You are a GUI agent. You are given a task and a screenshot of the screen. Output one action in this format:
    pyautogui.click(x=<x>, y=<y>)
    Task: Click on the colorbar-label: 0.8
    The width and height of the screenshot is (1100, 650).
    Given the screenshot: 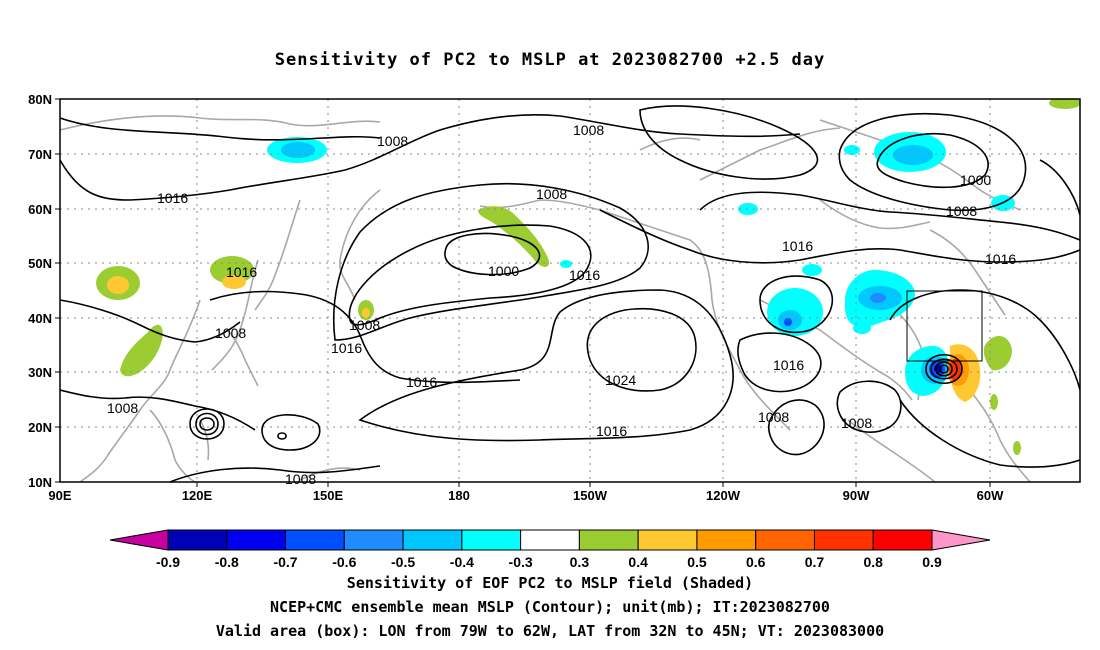 What is the action you would take?
    pyautogui.click(x=873, y=562)
    